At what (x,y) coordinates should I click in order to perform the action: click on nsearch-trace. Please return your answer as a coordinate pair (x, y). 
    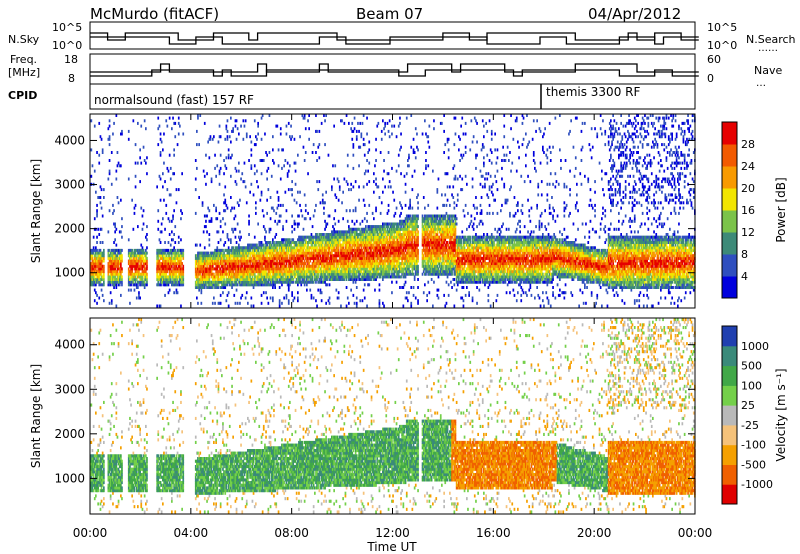
    Looking at the image, I should click on (394, 36).